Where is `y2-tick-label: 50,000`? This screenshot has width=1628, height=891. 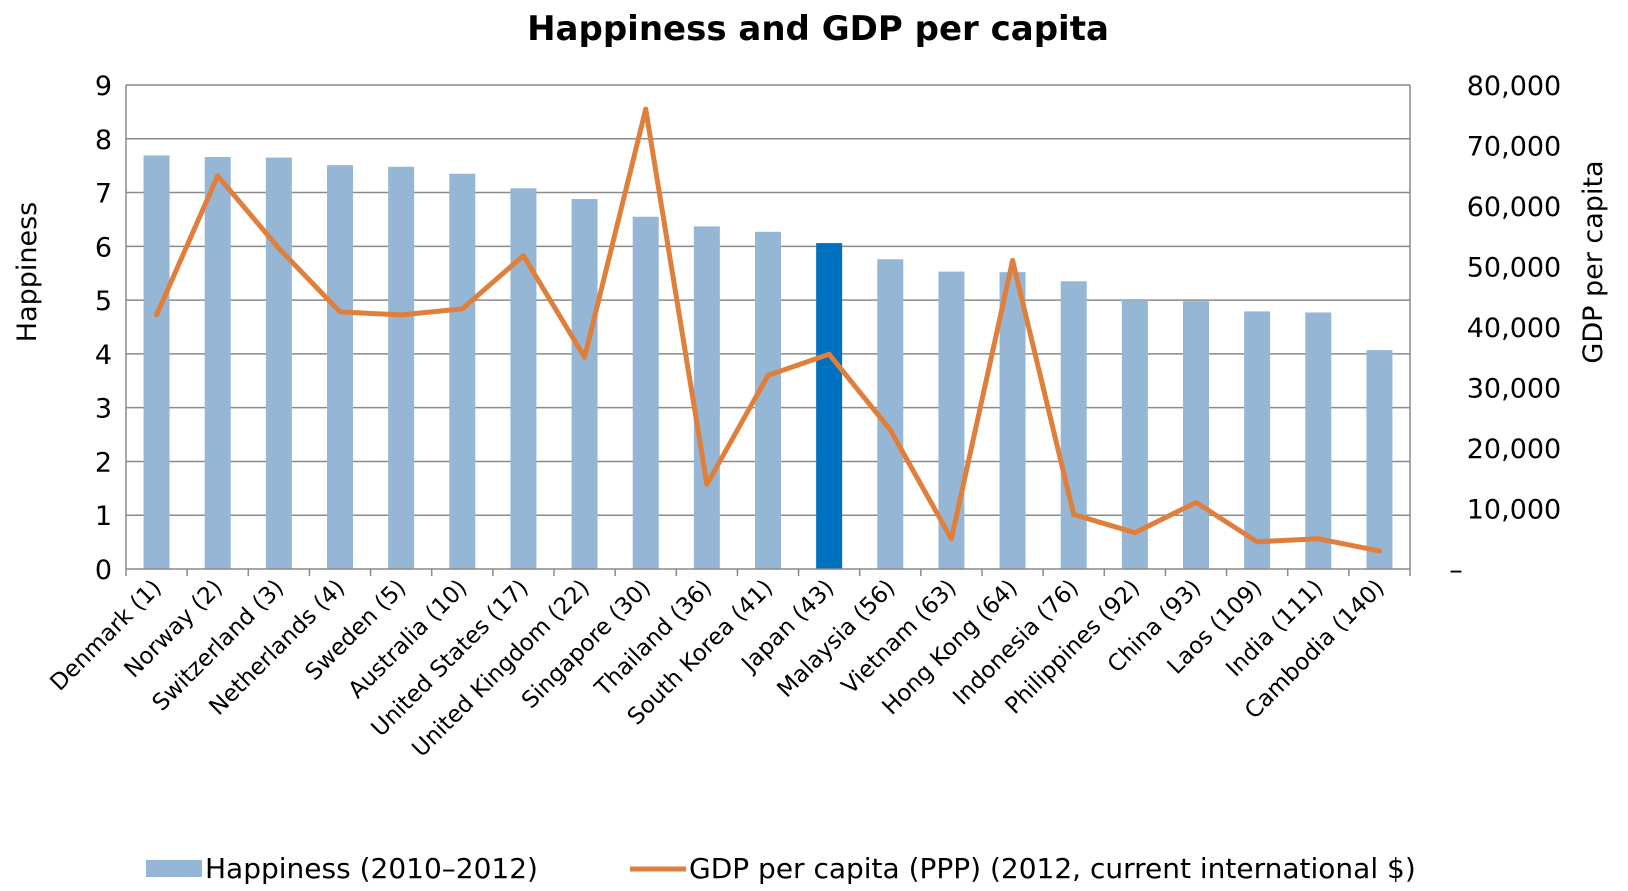
y2-tick-label: 50,000 is located at coordinates (1514, 268).